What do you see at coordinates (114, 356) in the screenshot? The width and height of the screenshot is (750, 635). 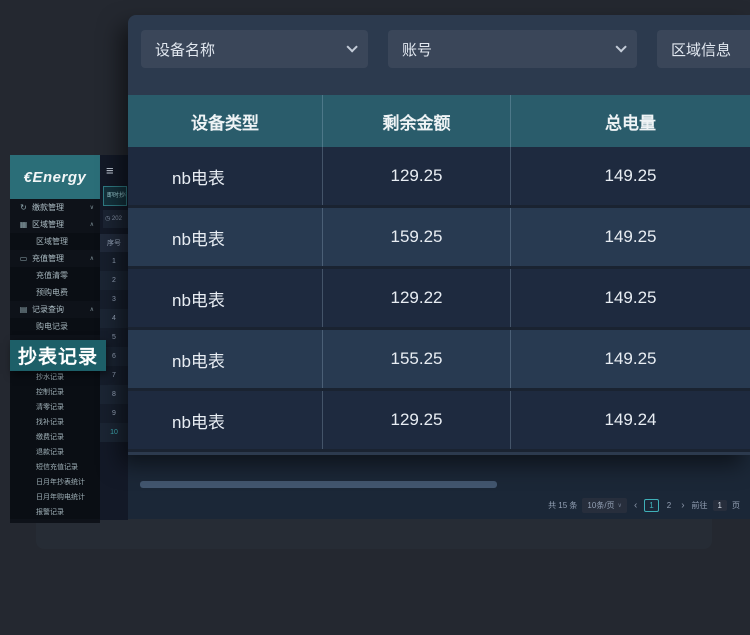 I see `row-number: 6` at bounding box center [114, 356].